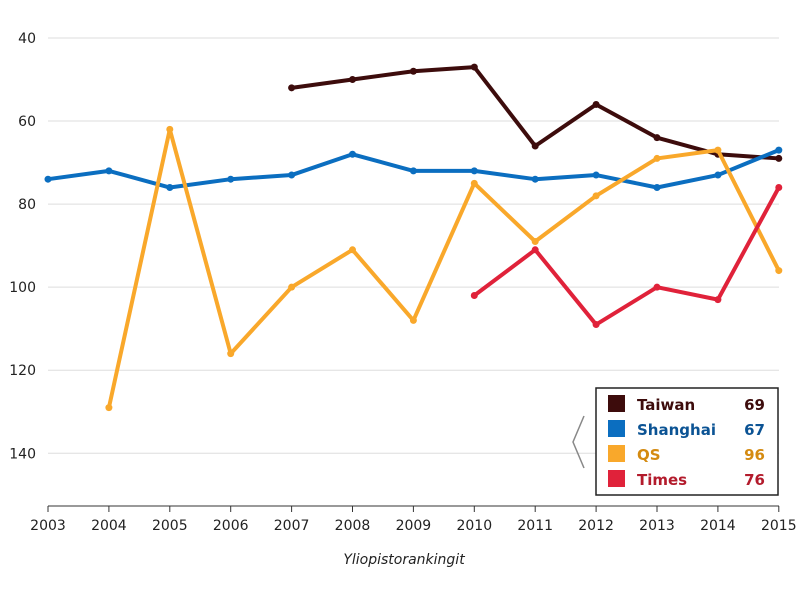 This screenshot has width=808, height=589. Describe the element at coordinates (676, 430) in the screenshot. I see `legend-label-shanghai: Shanghai` at that location.